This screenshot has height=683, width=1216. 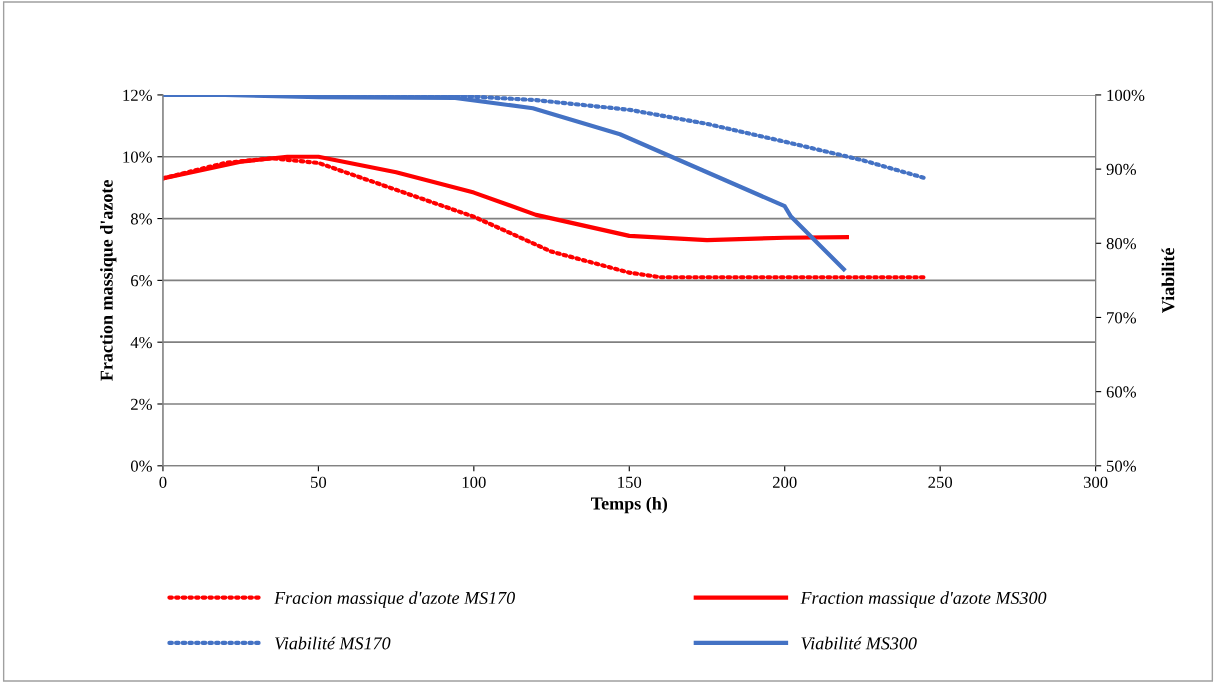 What do you see at coordinates (333, 643) in the screenshot?
I see `legend-label: Viabilité MS170` at bounding box center [333, 643].